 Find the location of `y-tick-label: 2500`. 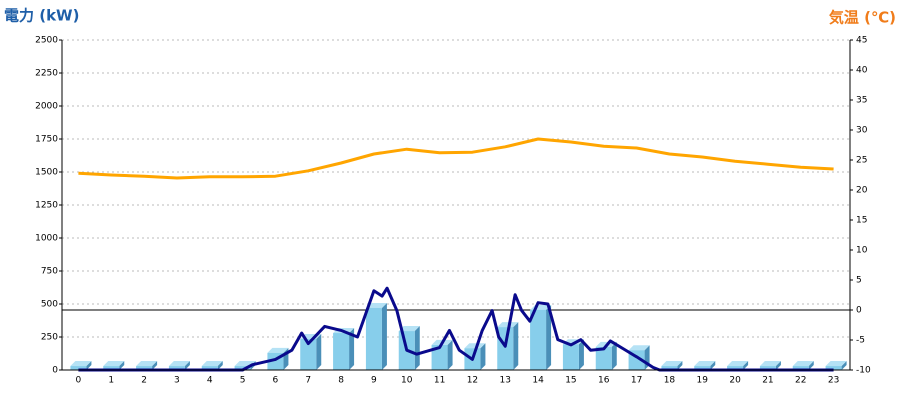

y-tick-label: 2500 is located at coordinates (46, 41).